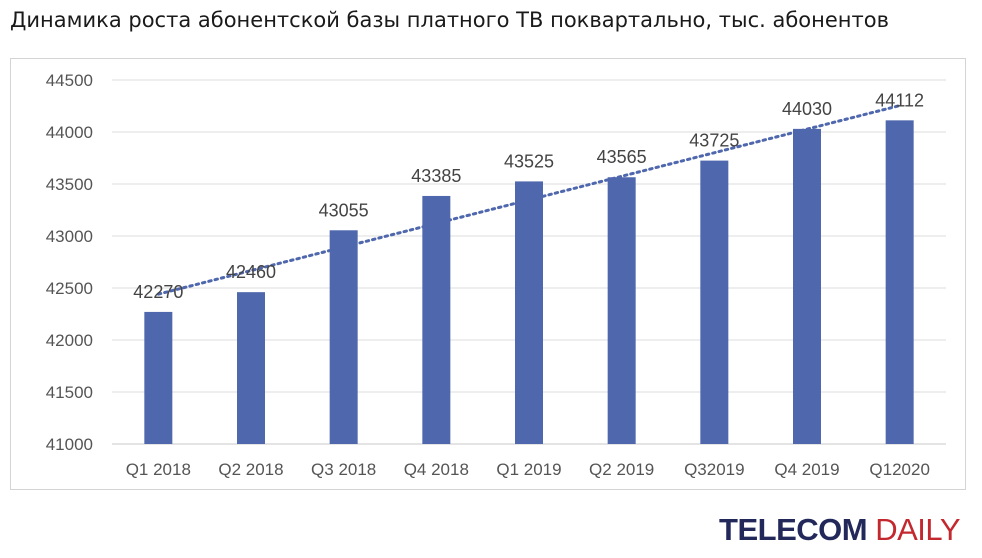 Image resolution: width=982 pixels, height=558 pixels. I want to click on x-tick-label: Q1 2018, so click(158, 469).